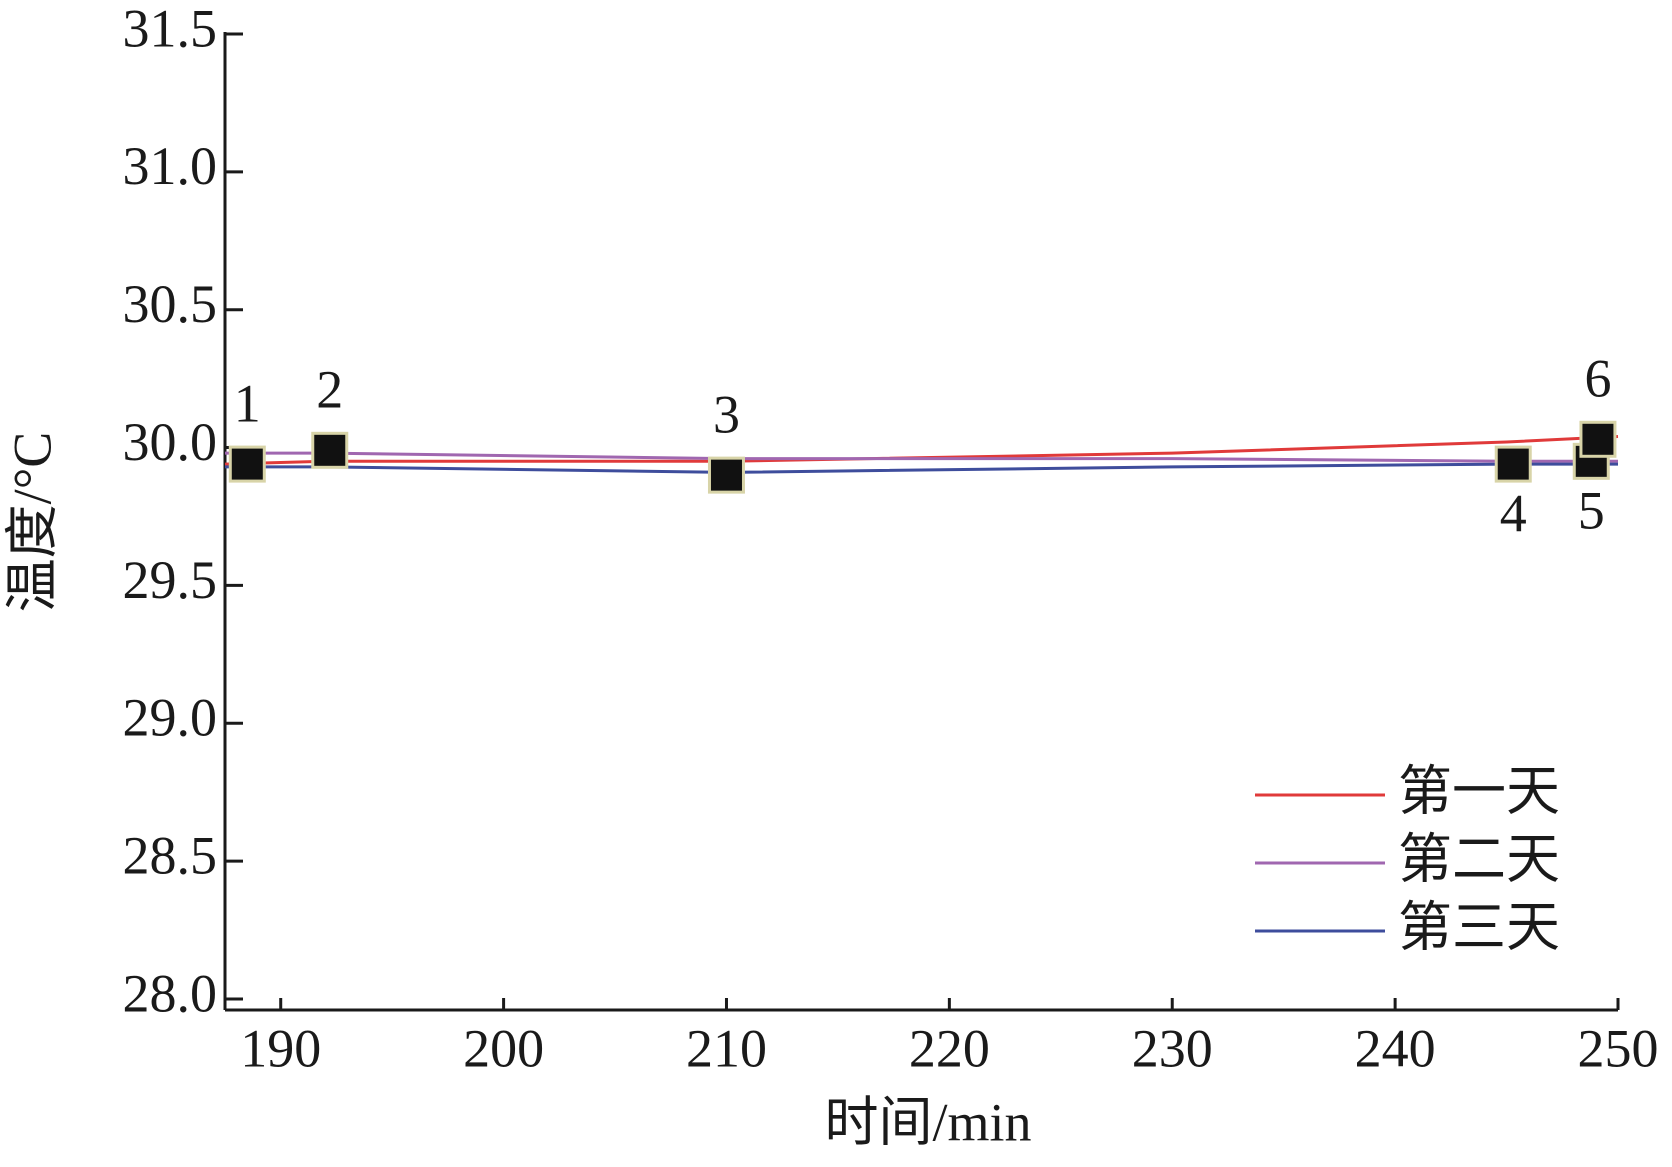 The width and height of the screenshot is (1672, 1167). Describe the element at coordinates (927, 1122) in the screenshot. I see `x-axis-label: 时间/min` at that location.